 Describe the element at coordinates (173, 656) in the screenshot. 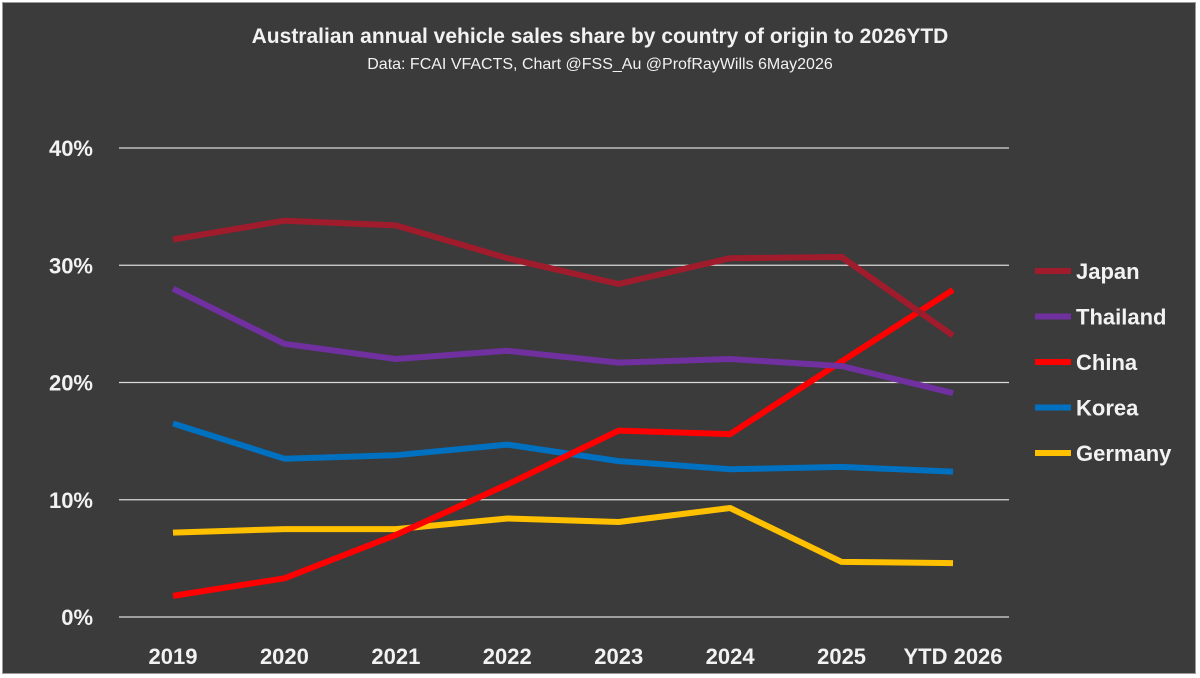

I see `x-tick-label: 2019` at that location.